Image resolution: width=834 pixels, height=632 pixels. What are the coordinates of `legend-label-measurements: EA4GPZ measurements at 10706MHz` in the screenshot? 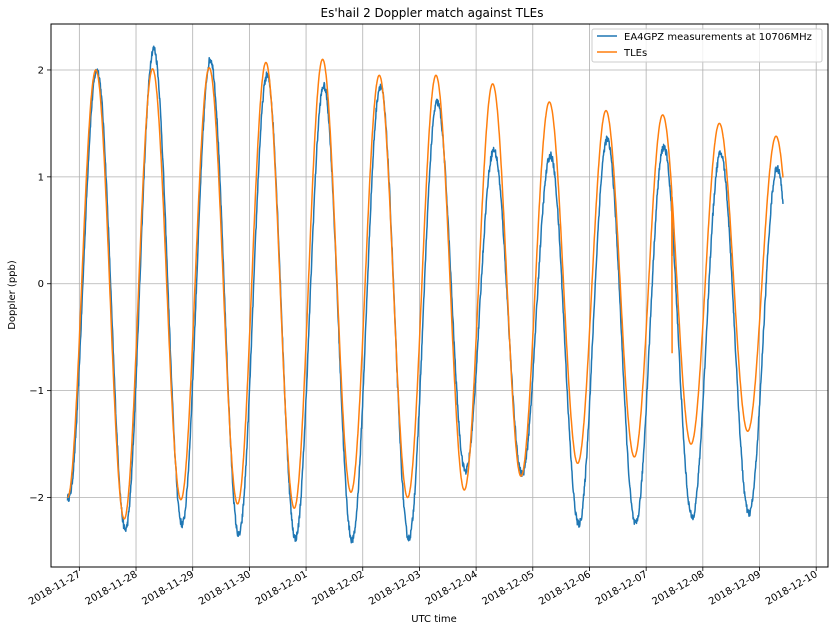 It's located at (718, 37).